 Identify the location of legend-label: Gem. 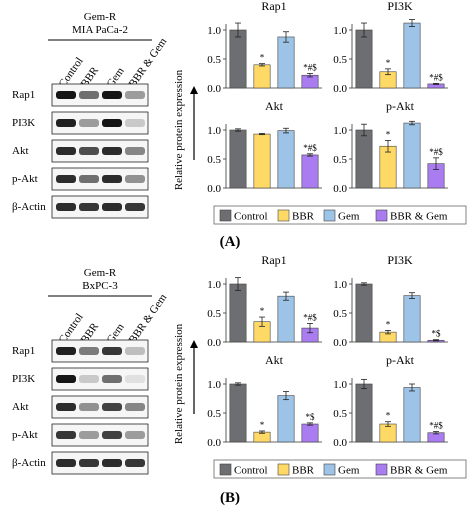
(349, 217).